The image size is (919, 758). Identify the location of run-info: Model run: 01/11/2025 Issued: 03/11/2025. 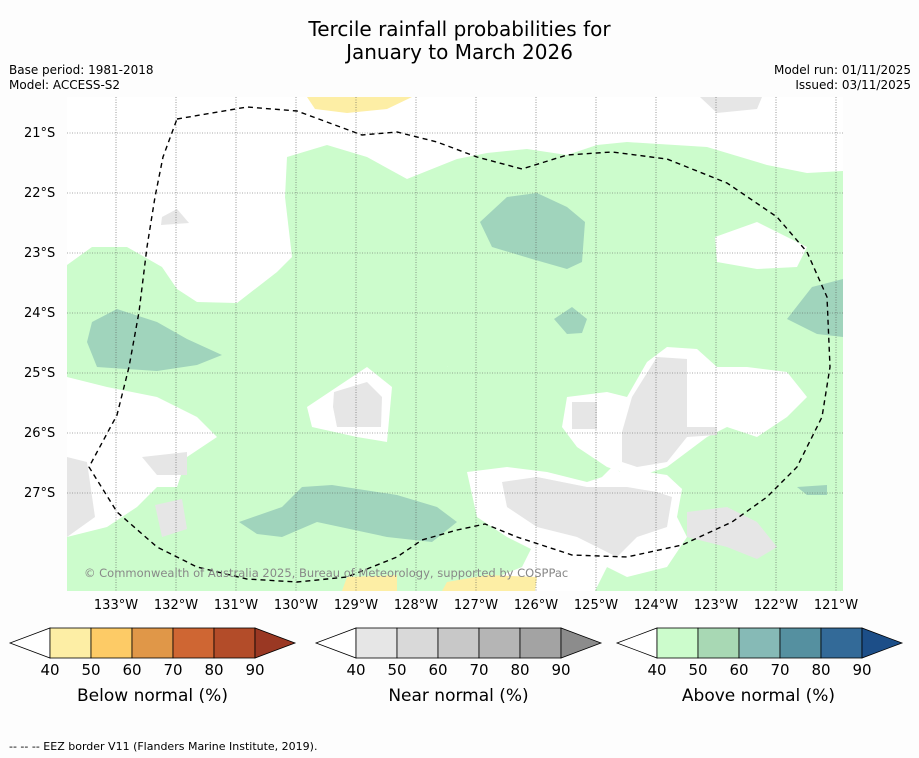
(842, 78).